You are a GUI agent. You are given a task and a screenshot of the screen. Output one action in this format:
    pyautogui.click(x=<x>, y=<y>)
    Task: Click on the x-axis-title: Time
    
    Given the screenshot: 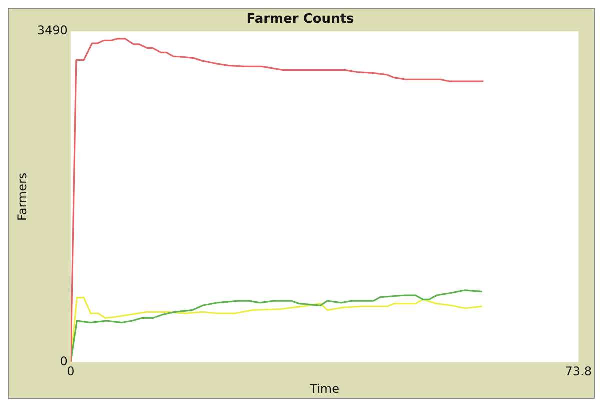 What is the action you would take?
    pyautogui.click(x=324, y=389)
    